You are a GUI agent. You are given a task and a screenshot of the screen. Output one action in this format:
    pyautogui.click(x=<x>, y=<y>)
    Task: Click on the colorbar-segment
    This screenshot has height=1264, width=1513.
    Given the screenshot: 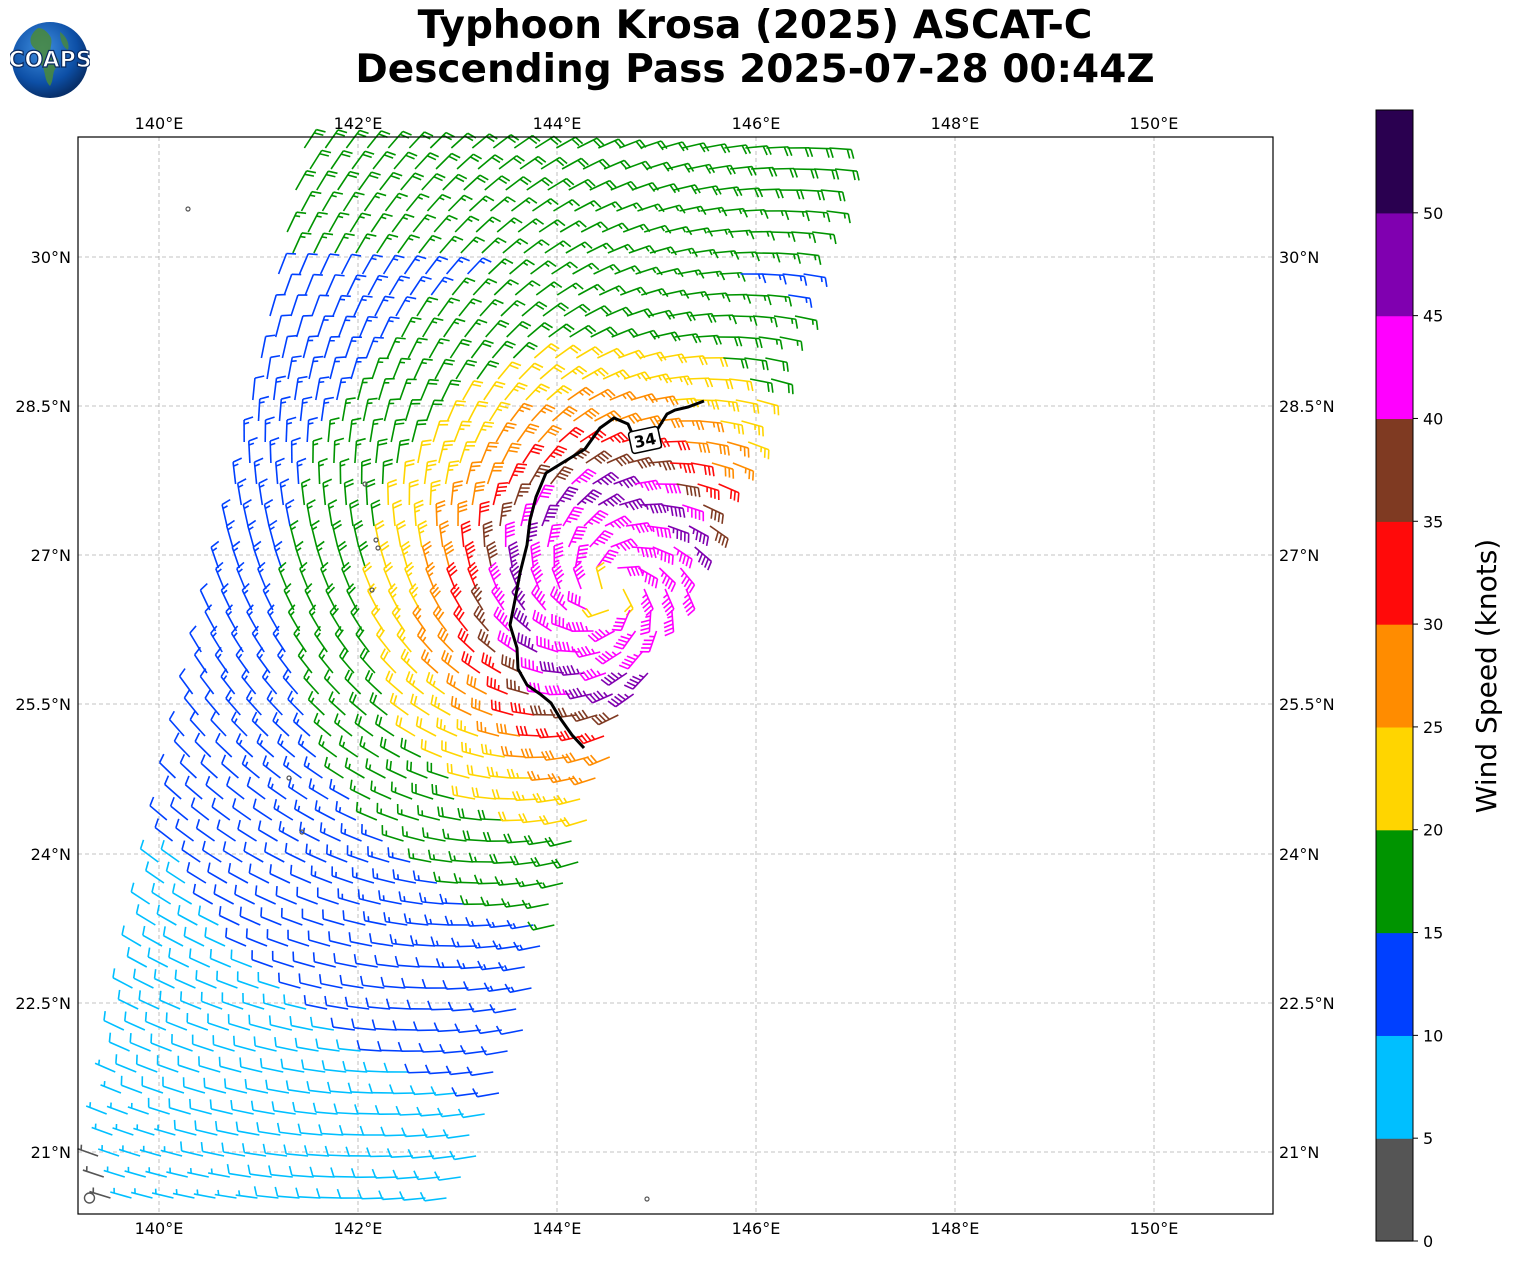 What is the action you would take?
    pyautogui.click(x=1394, y=367)
    